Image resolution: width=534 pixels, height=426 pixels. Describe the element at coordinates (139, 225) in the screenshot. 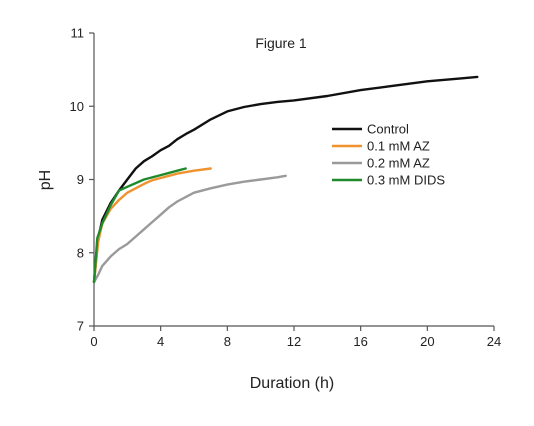

I see `series-line-0-3-mm-dids` at that location.